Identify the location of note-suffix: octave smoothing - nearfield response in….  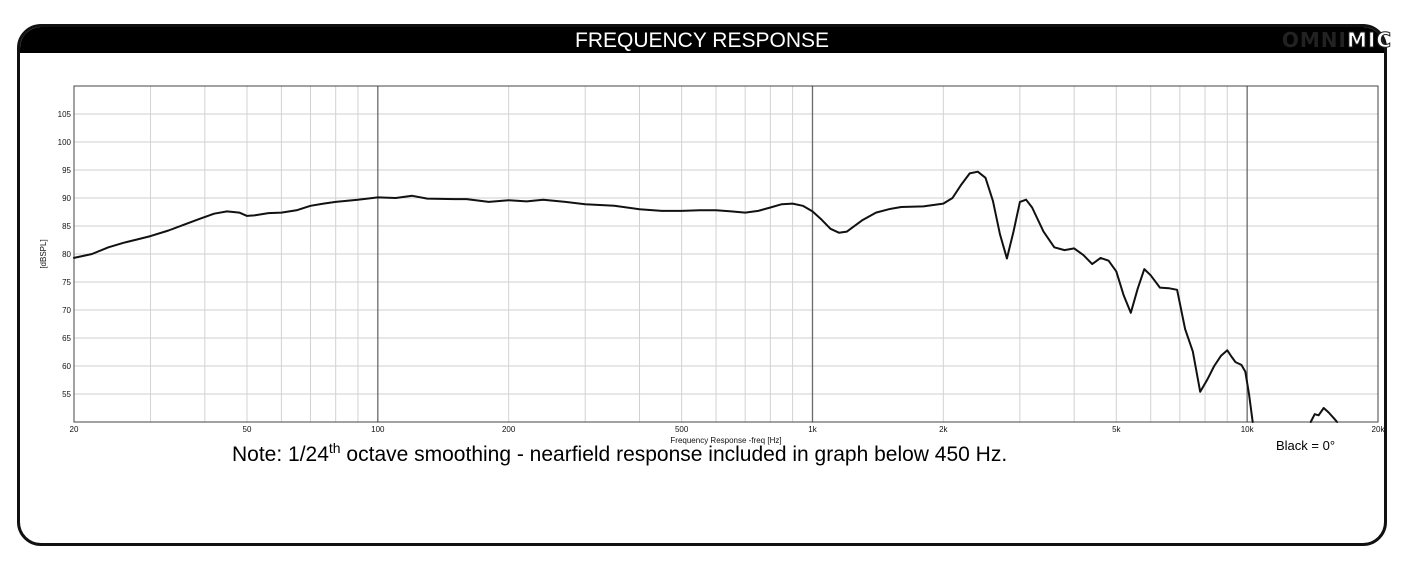
(674, 454).